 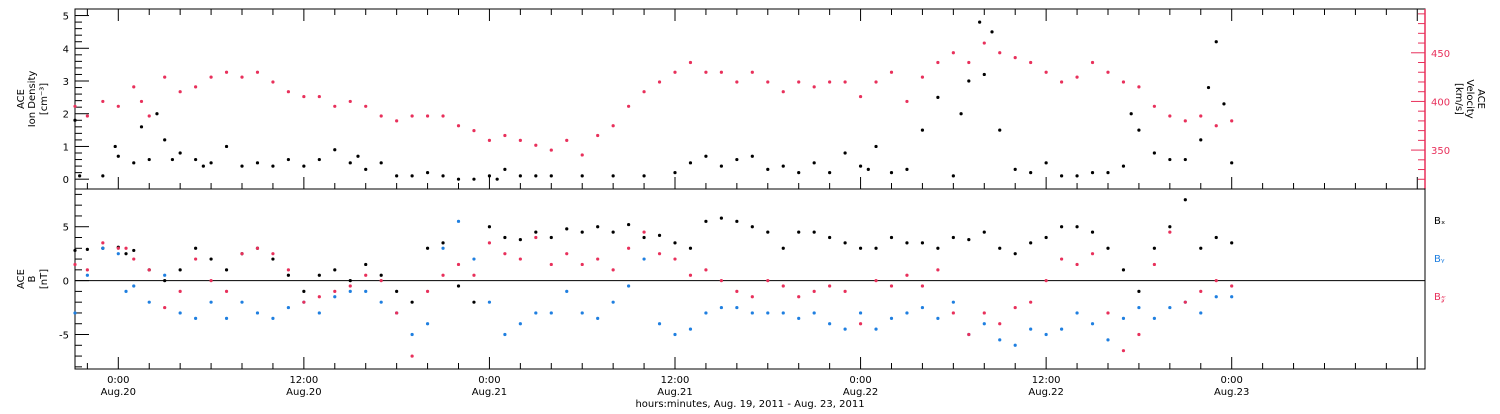 What do you see at coordinates (1439, 259) in the screenshot?
I see `legend-by: Bᵧ` at bounding box center [1439, 259].